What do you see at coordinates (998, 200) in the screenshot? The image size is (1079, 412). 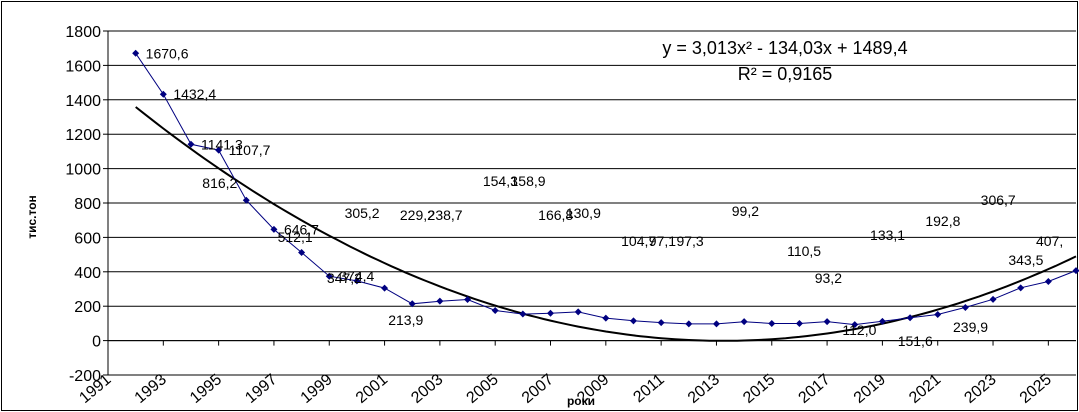 I see `data-label: 306,7` at bounding box center [998, 200].